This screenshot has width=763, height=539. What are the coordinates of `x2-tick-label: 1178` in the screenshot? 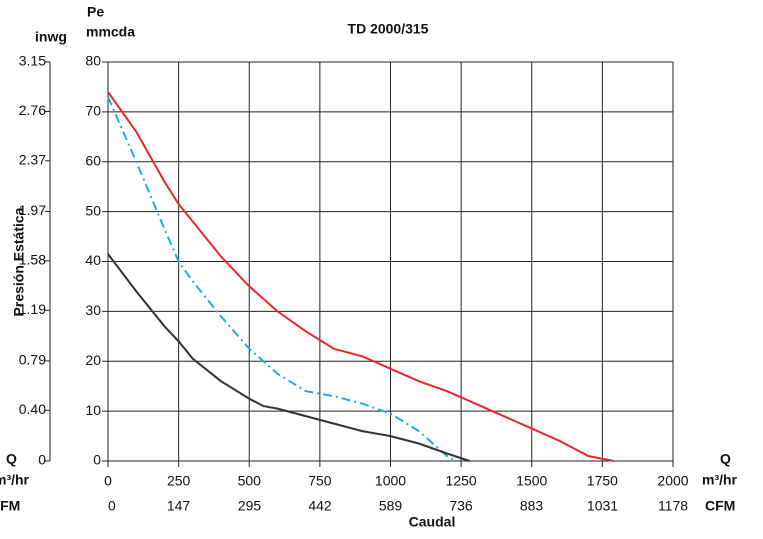 It's located at (673, 506).